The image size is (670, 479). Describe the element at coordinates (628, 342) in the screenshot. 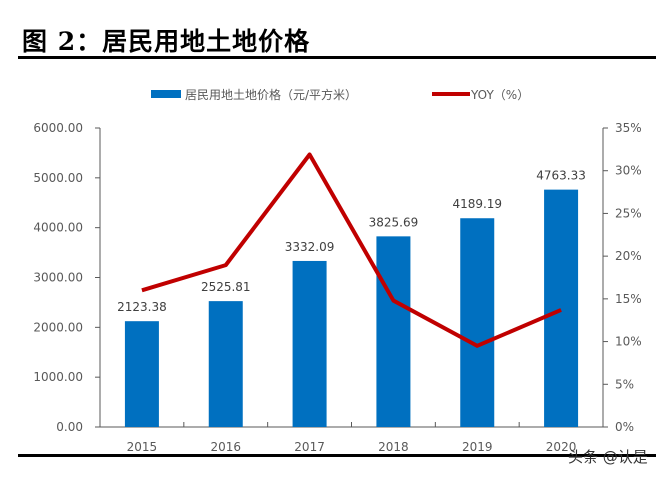

I see `right-tick-label: 10%` at that location.